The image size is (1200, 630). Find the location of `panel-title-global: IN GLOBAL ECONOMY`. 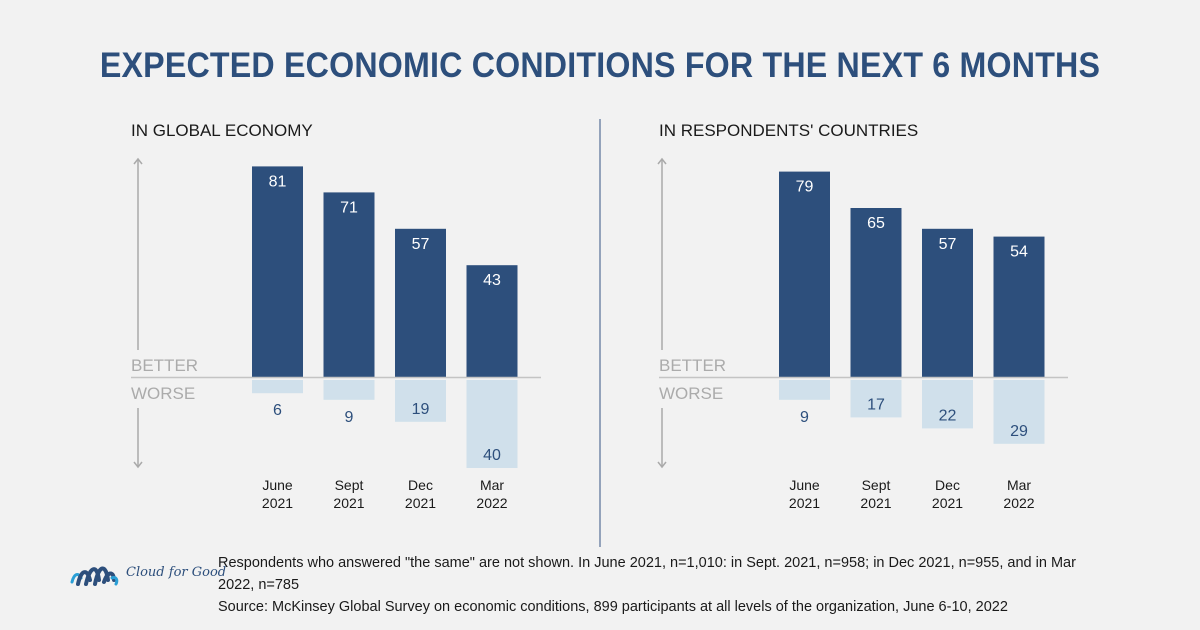

panel-title-global: IN GLOBAL ECONOMY is located at coordinates (222, 130).